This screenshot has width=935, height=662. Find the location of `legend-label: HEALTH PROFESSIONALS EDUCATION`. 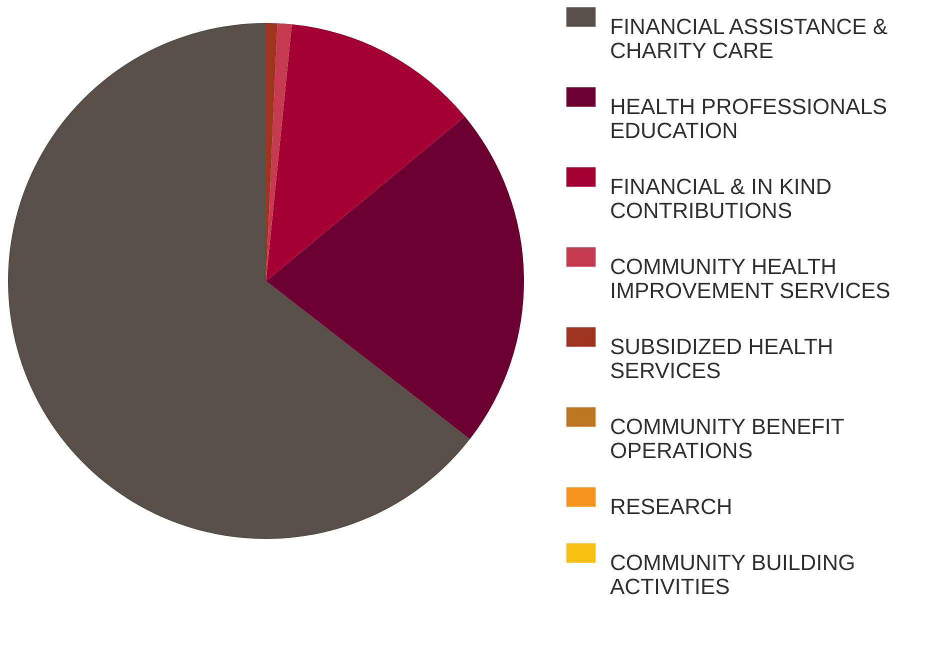

legend-label: HEALTH PROFESSIONALS EDUCATION is located at coordinates (749, 118).